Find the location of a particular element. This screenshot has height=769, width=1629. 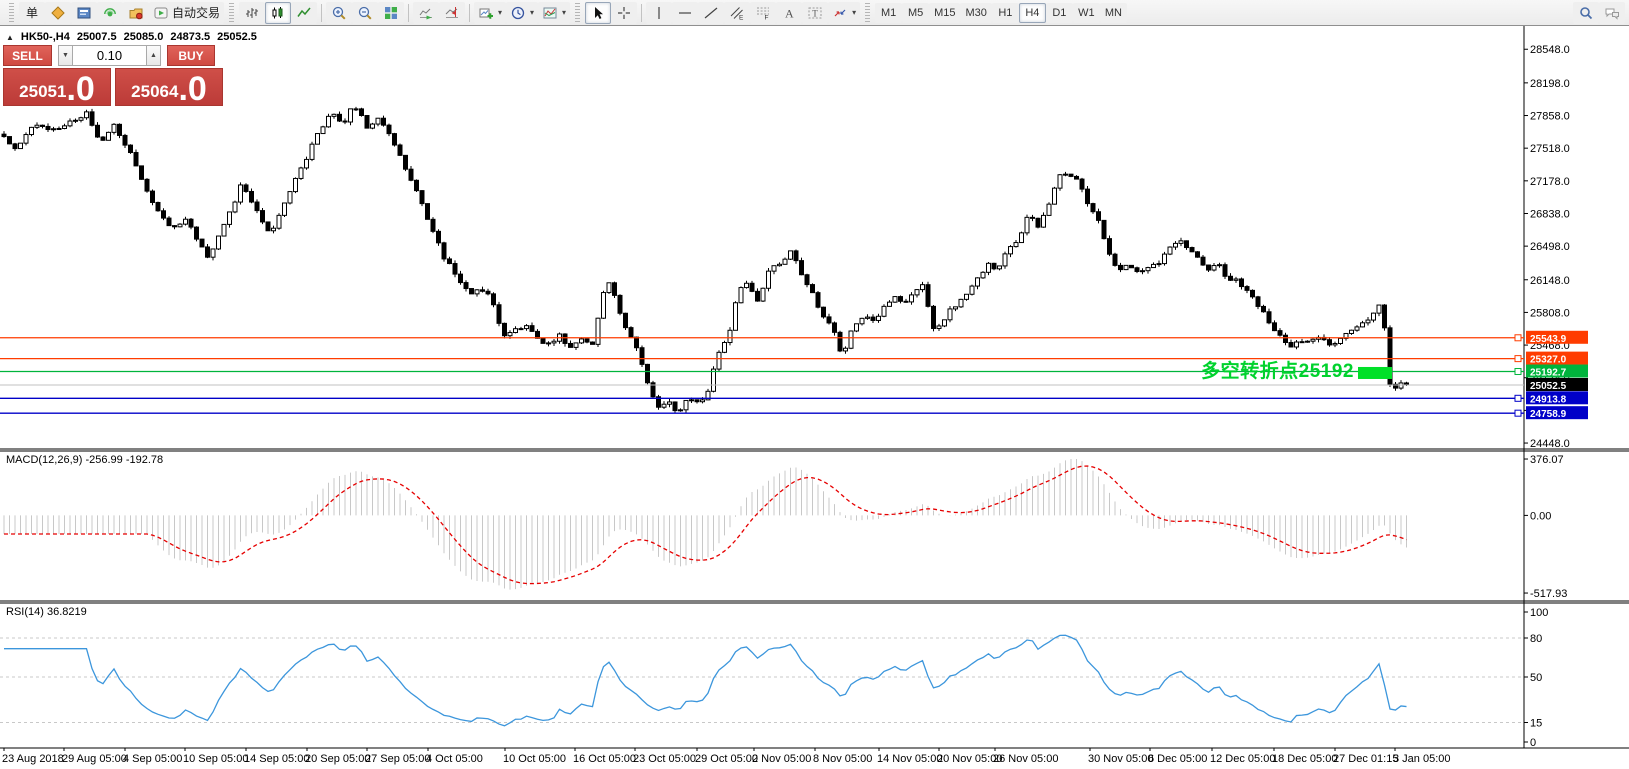

line-chart-button is located at coordinates (304, 12).